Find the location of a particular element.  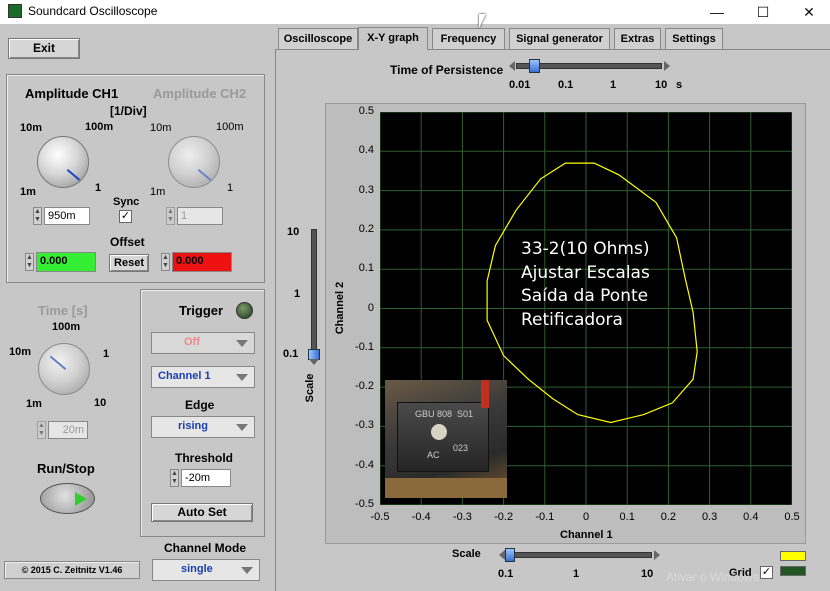

ch2-offset-field: 0.000 is located at coordinates (202, 262).